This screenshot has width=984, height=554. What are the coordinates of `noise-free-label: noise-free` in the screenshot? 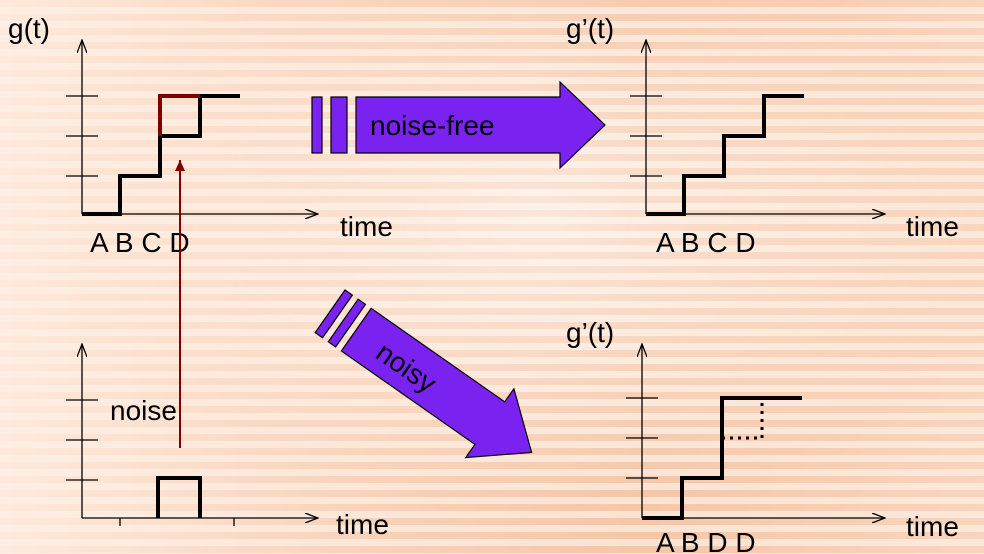 It's located at (432, 125).